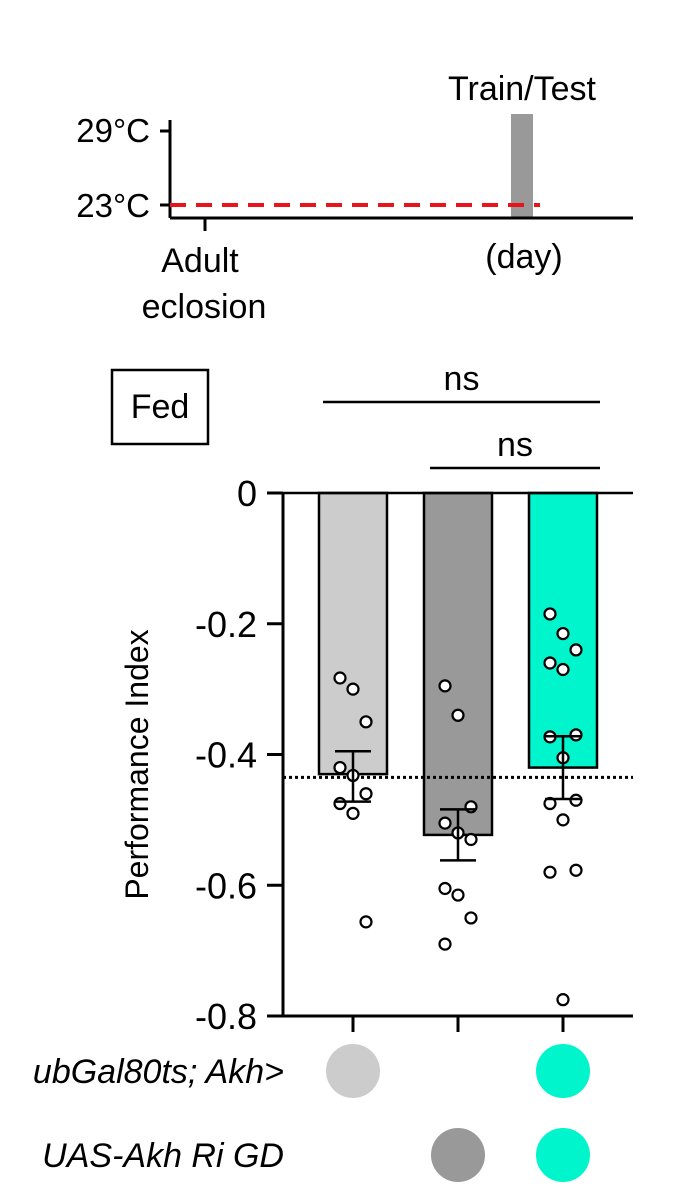 This screenshot has width=674, height=1199. Describe the element at coordinates (226, 624) in the screenshot. I see `y-tick-label-2: -0.2` at that location.